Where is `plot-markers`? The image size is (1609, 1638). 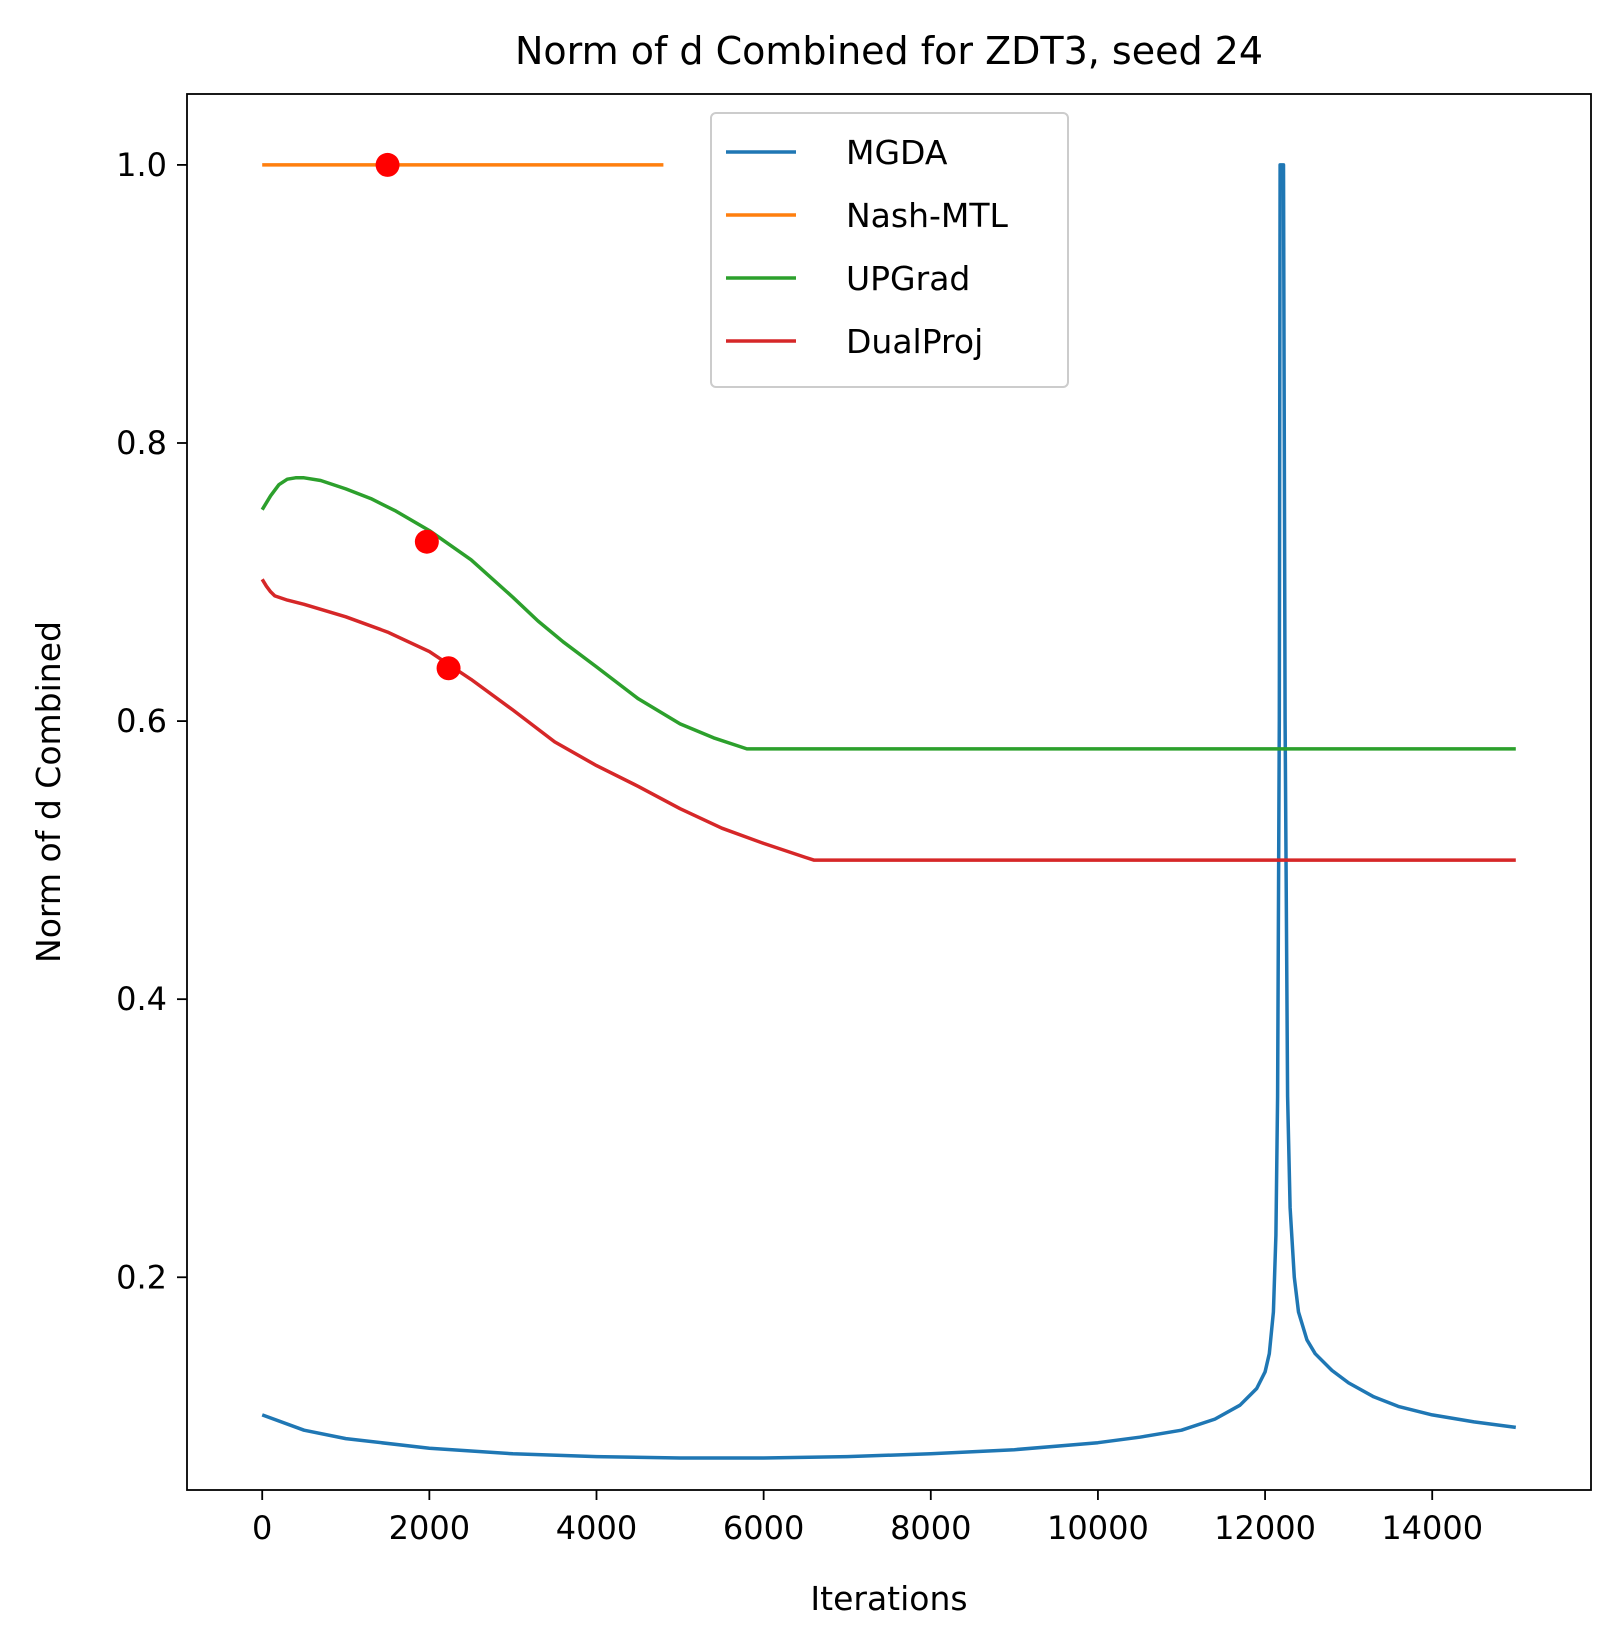
plot-markers is located at coordinates (418, 416).